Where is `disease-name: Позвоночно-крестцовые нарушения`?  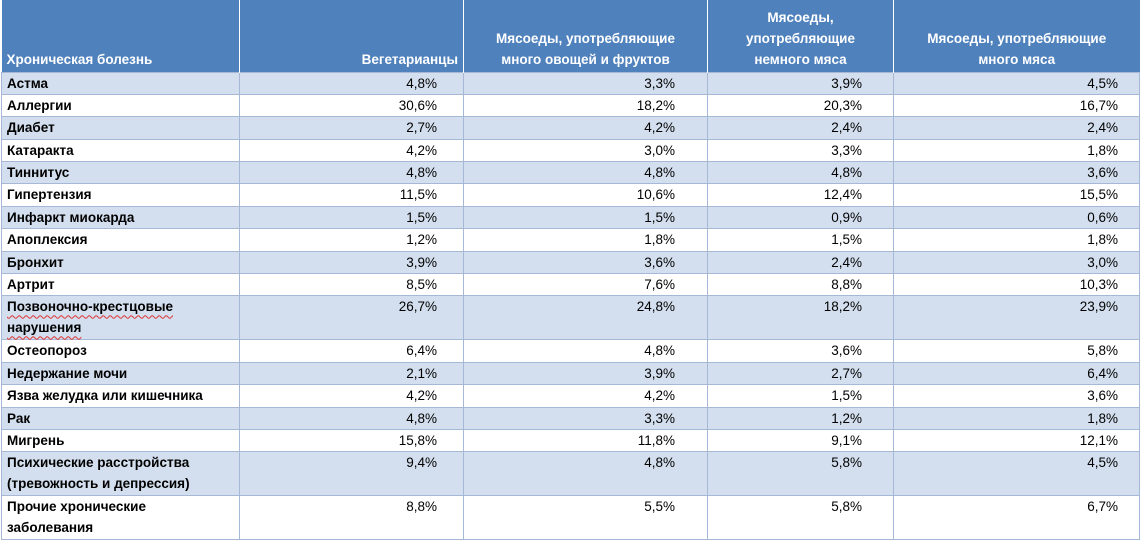
disease-name: Позвоночно-крестцовые нарушения is located at coordinates (90, 317).